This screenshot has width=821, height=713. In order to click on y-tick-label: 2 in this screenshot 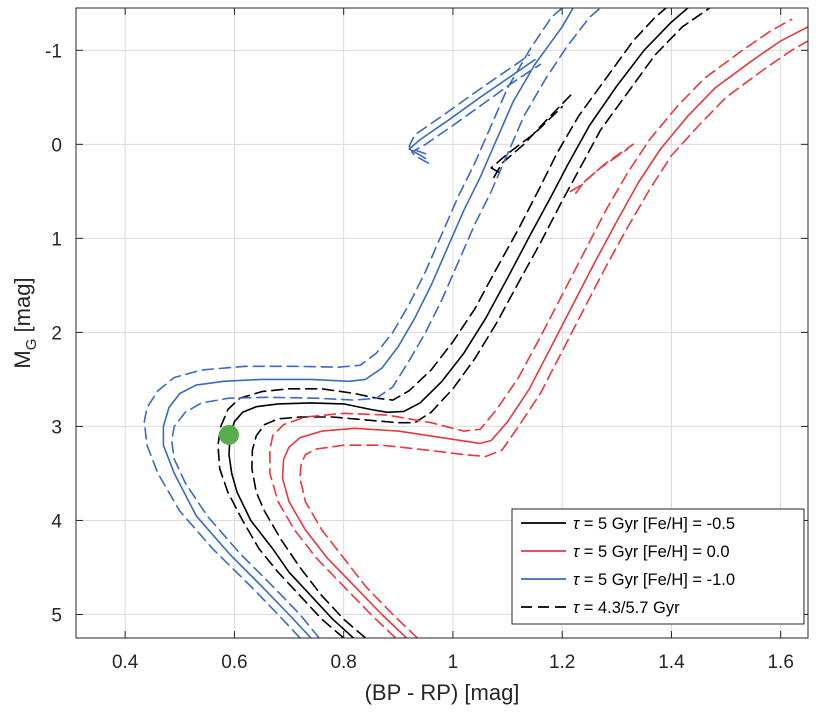, I will do `click(56, 333)`.